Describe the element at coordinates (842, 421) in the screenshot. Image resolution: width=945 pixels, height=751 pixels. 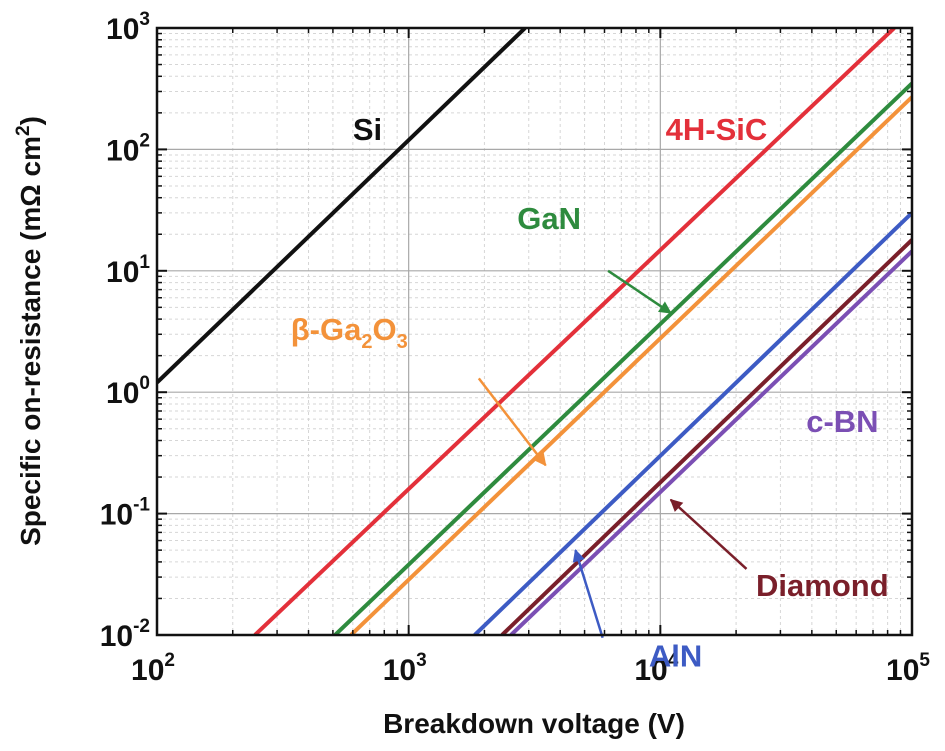
I see `series-label-c-bn: c-BN` at that location.